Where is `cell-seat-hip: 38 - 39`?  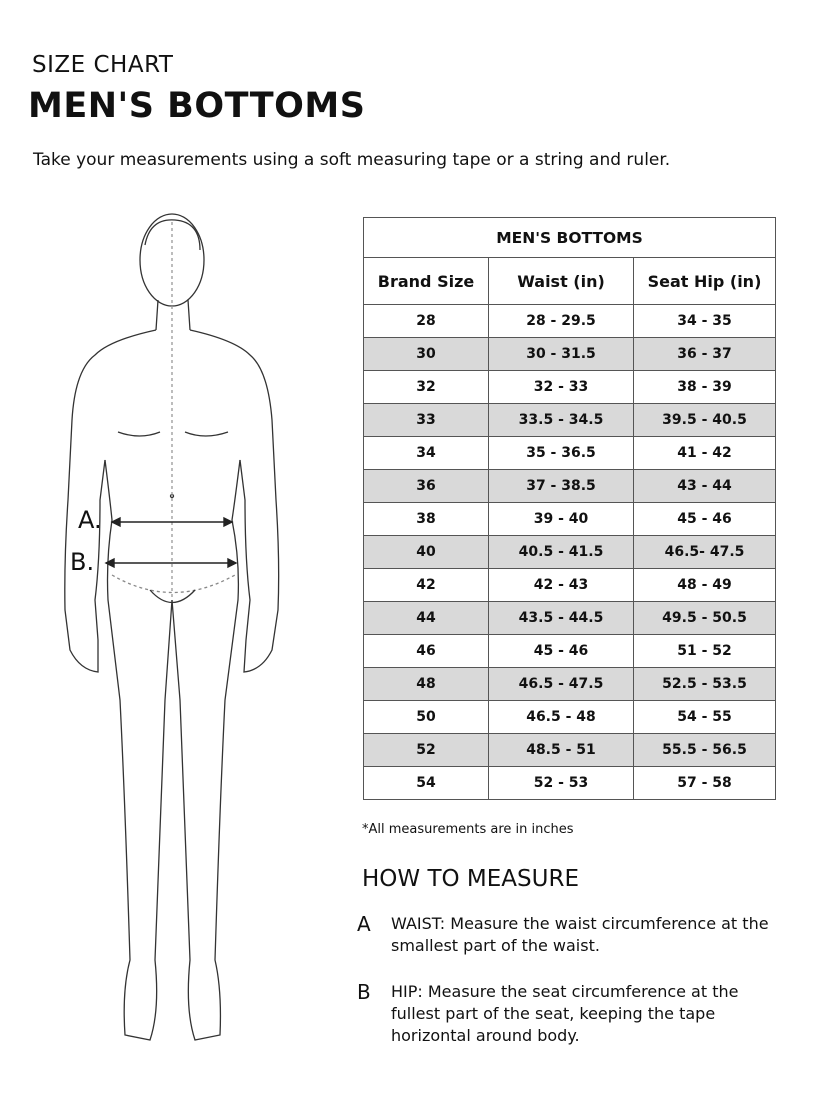
cell-seat-hip: 38 - 39 is located at coordinates (704, 387).